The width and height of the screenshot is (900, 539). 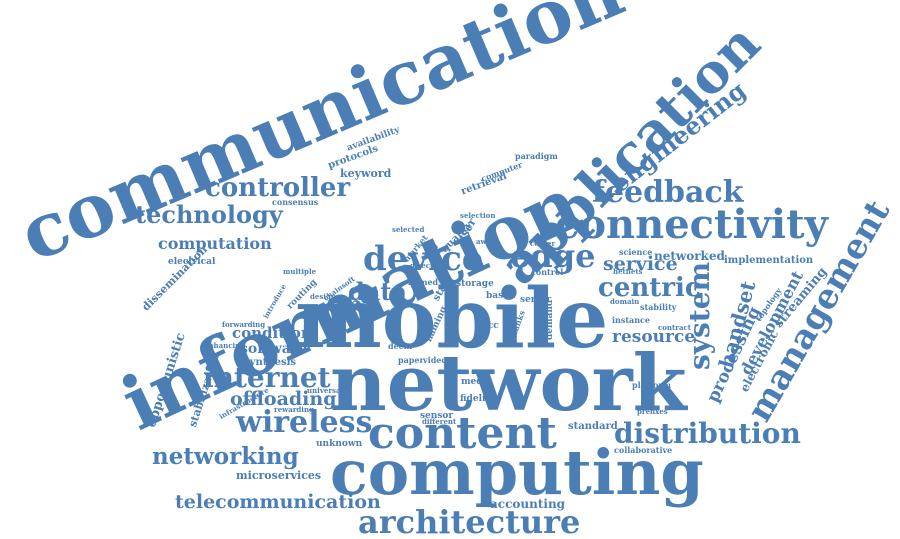 I want to click on word-platform: platform, so click(x=651, y=385).